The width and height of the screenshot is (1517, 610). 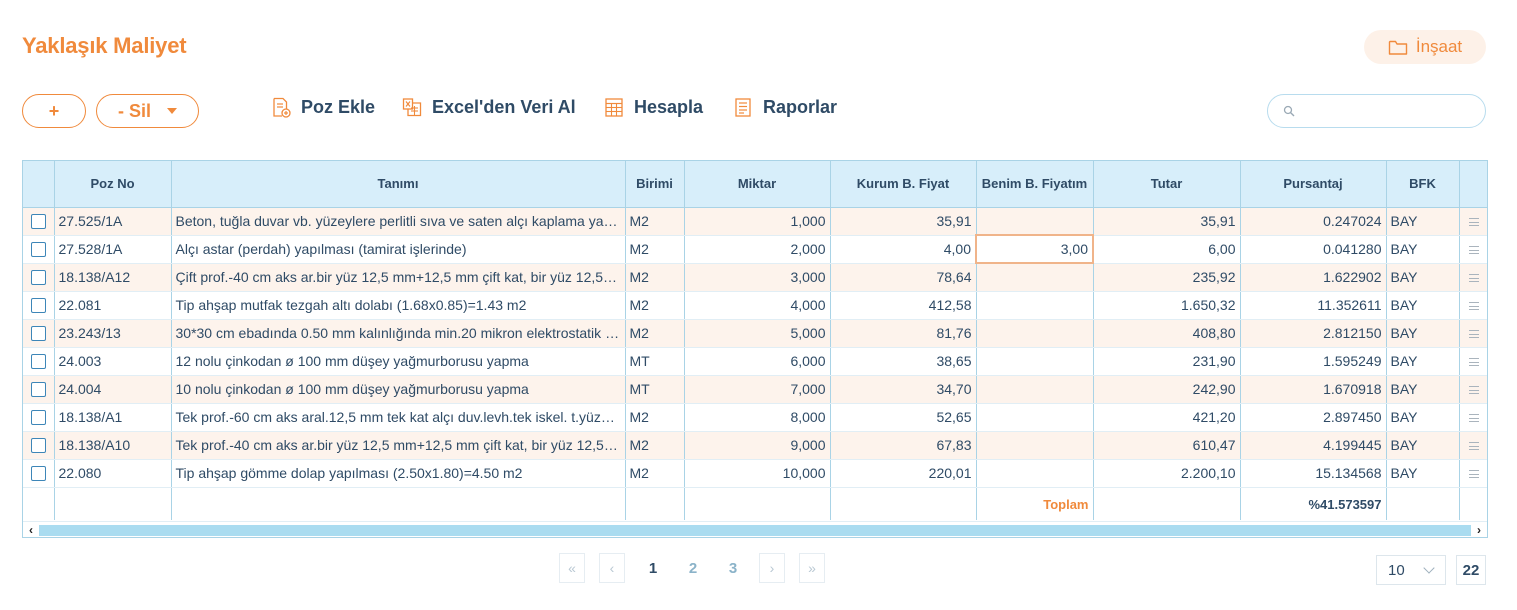 I want to click on cell-kurum-fiyat: 38,65, so click(x=903, y=361).